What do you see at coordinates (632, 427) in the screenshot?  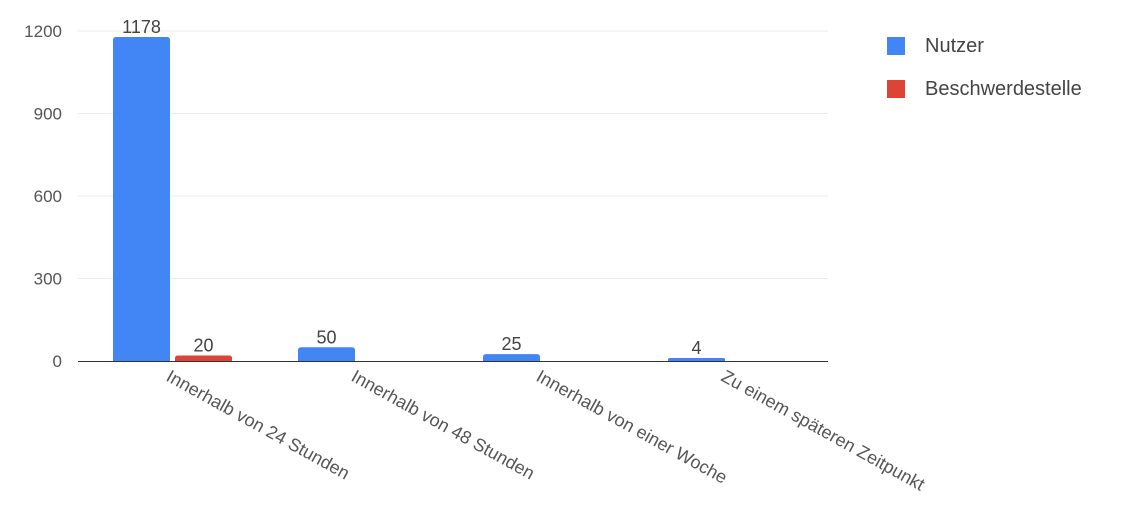 I see `x-category-label: Innerhalb von einer Woche` at bounding box center [632, 427].